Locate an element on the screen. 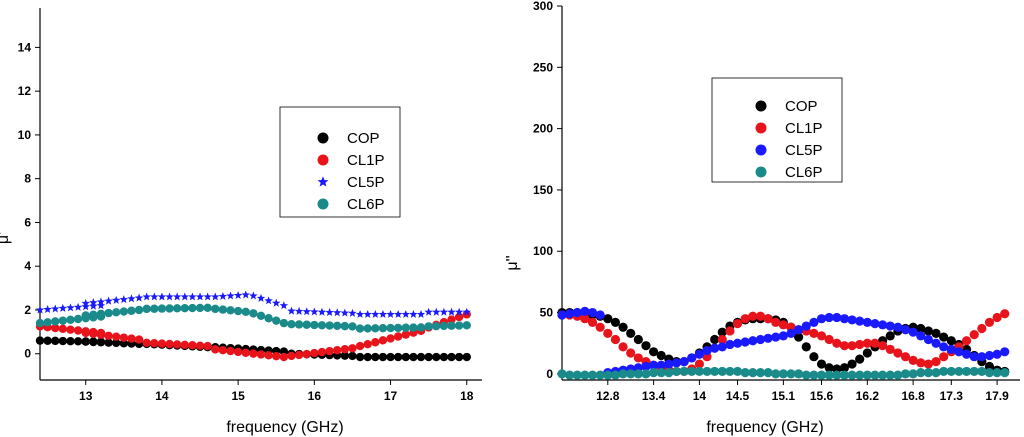 The image size is (1024, 437). left-legend-marker-cop is located at coordinates (323, 138).